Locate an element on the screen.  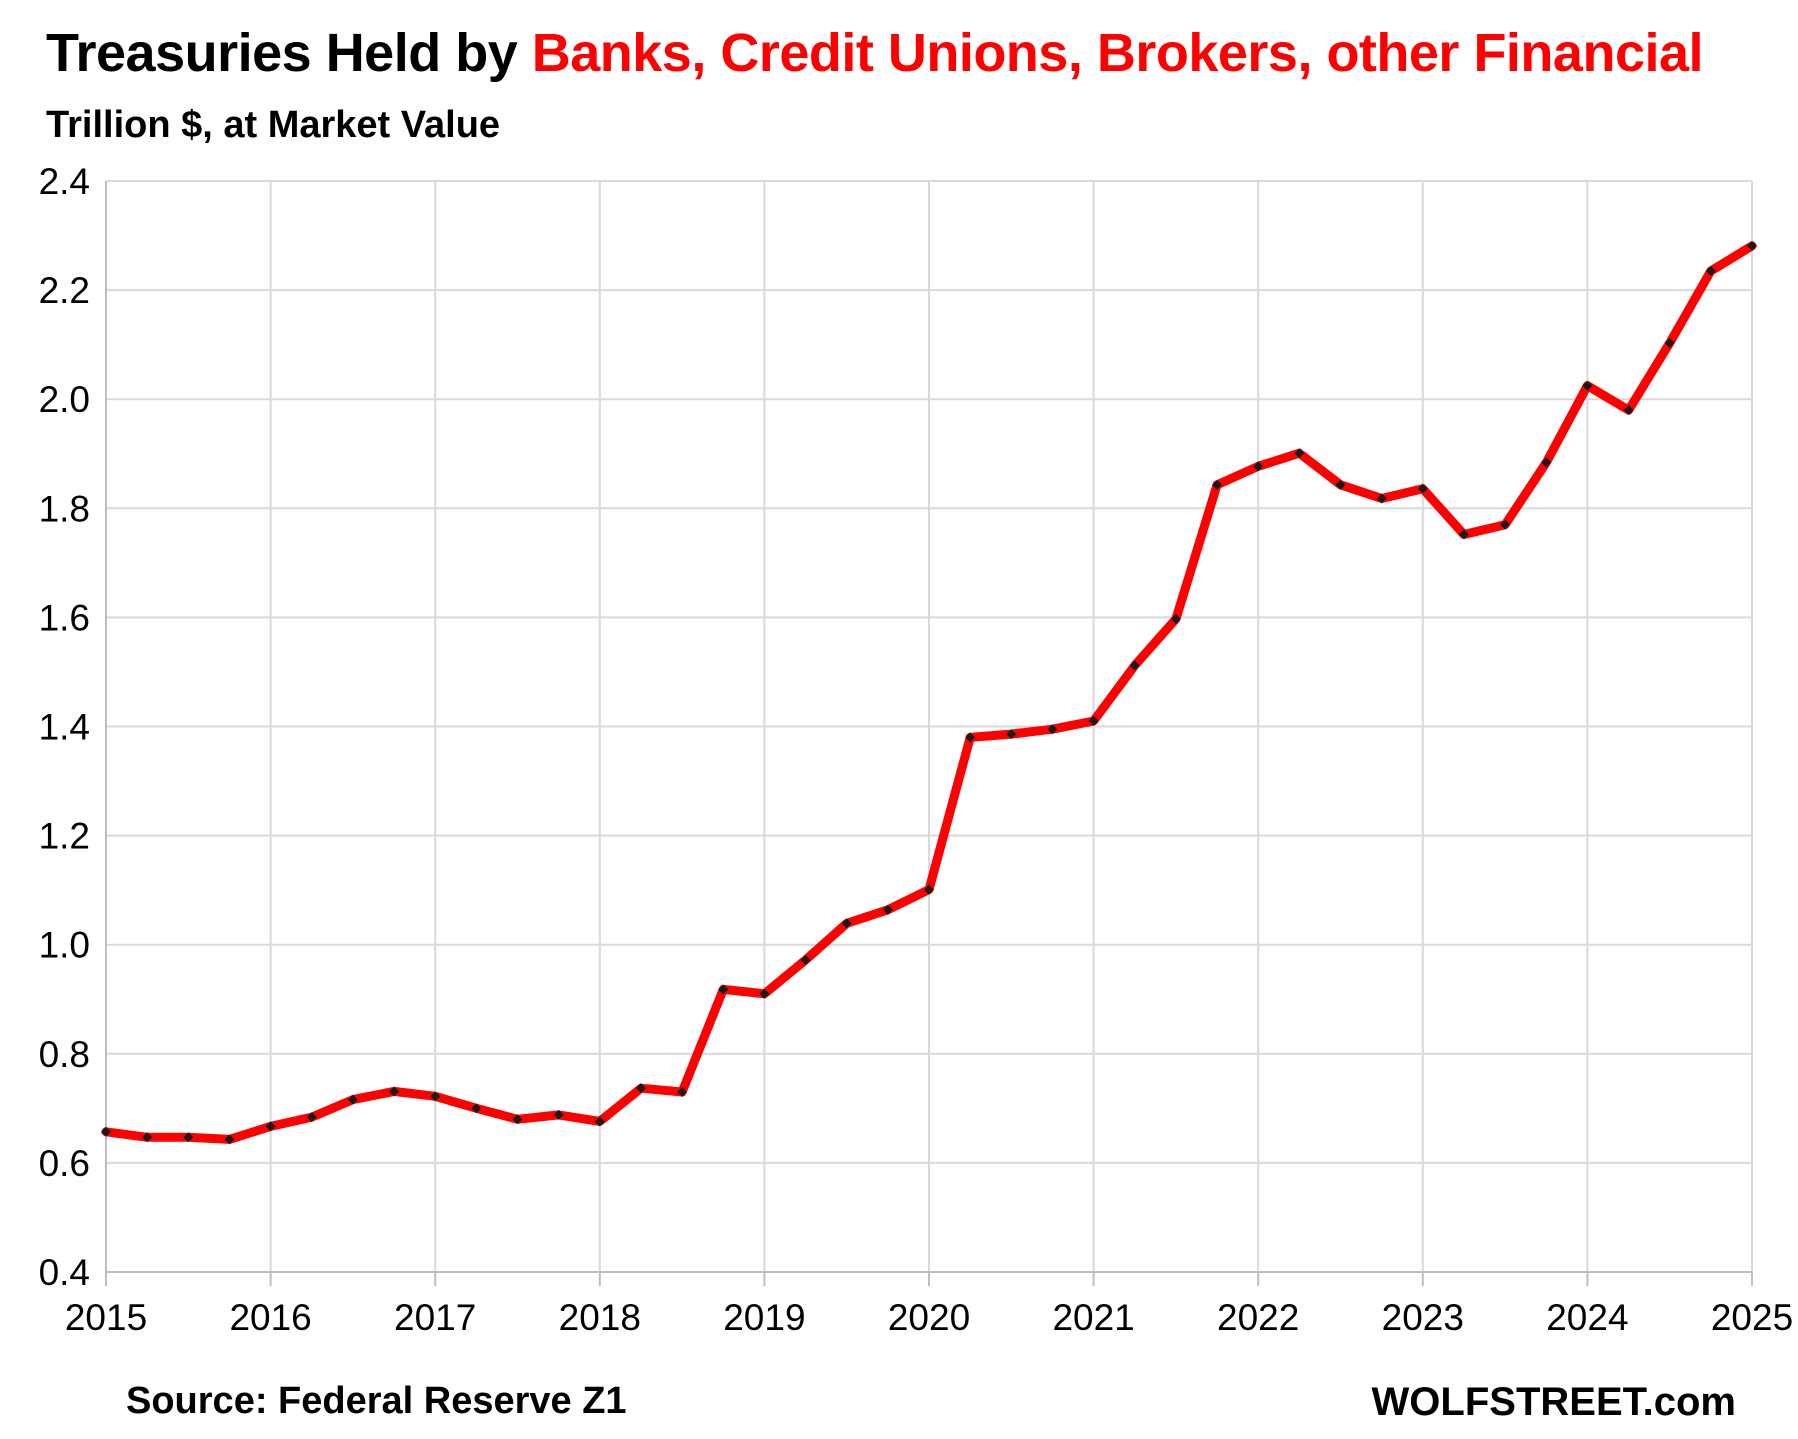
y-tick-label: 2.0 is located at coordinates (64, 399).